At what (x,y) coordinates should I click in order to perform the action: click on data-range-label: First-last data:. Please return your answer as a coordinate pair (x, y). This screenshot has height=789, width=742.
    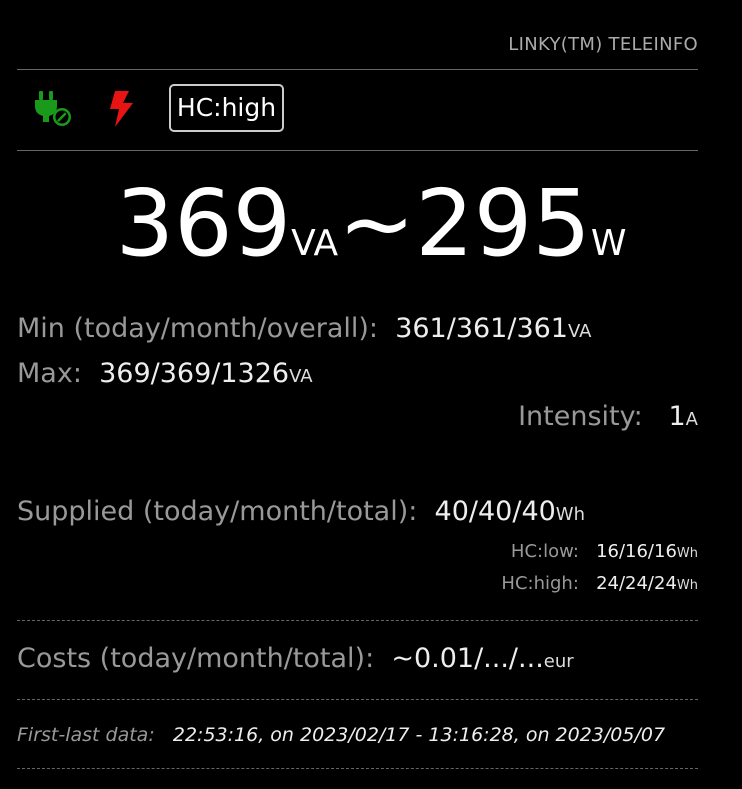
    Looking at the image, I should click on (86, 735).